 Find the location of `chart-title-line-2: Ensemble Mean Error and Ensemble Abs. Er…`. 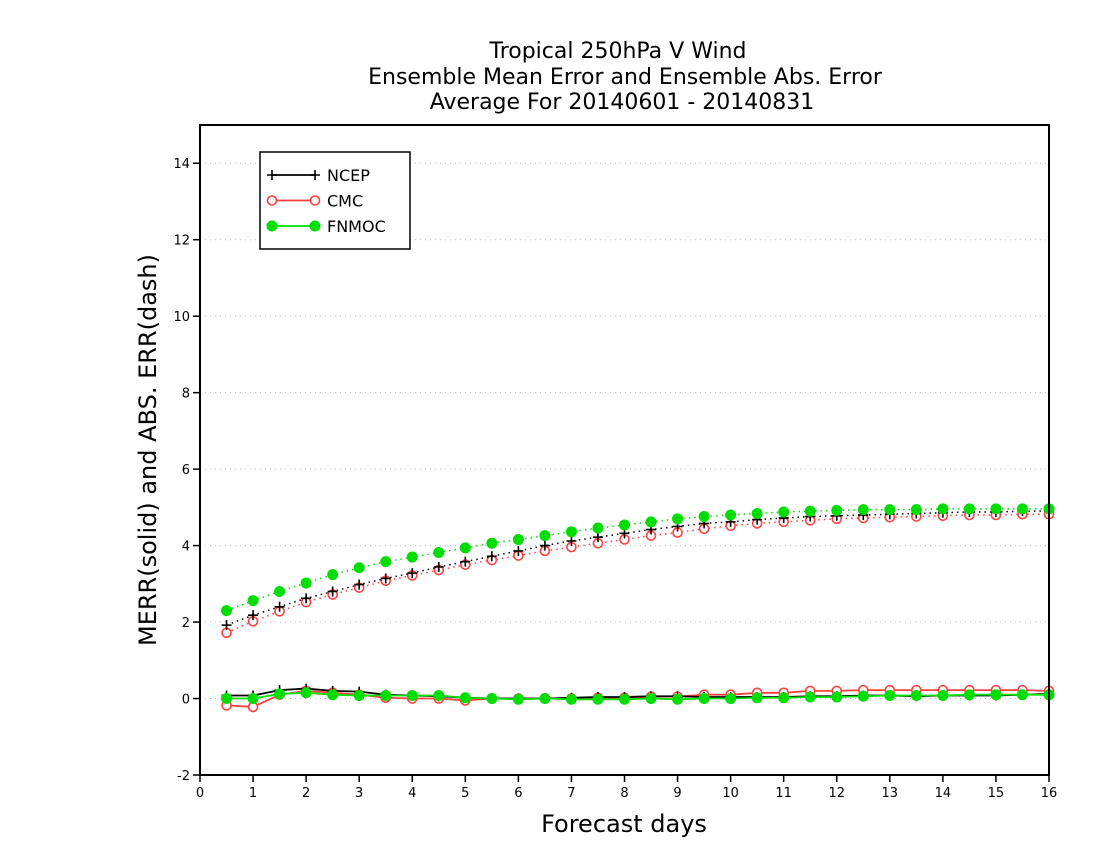

chart-title-line-2: Ensemble Mean Error and Ensemble Abs. Er… is located at coordinates (625, 77).